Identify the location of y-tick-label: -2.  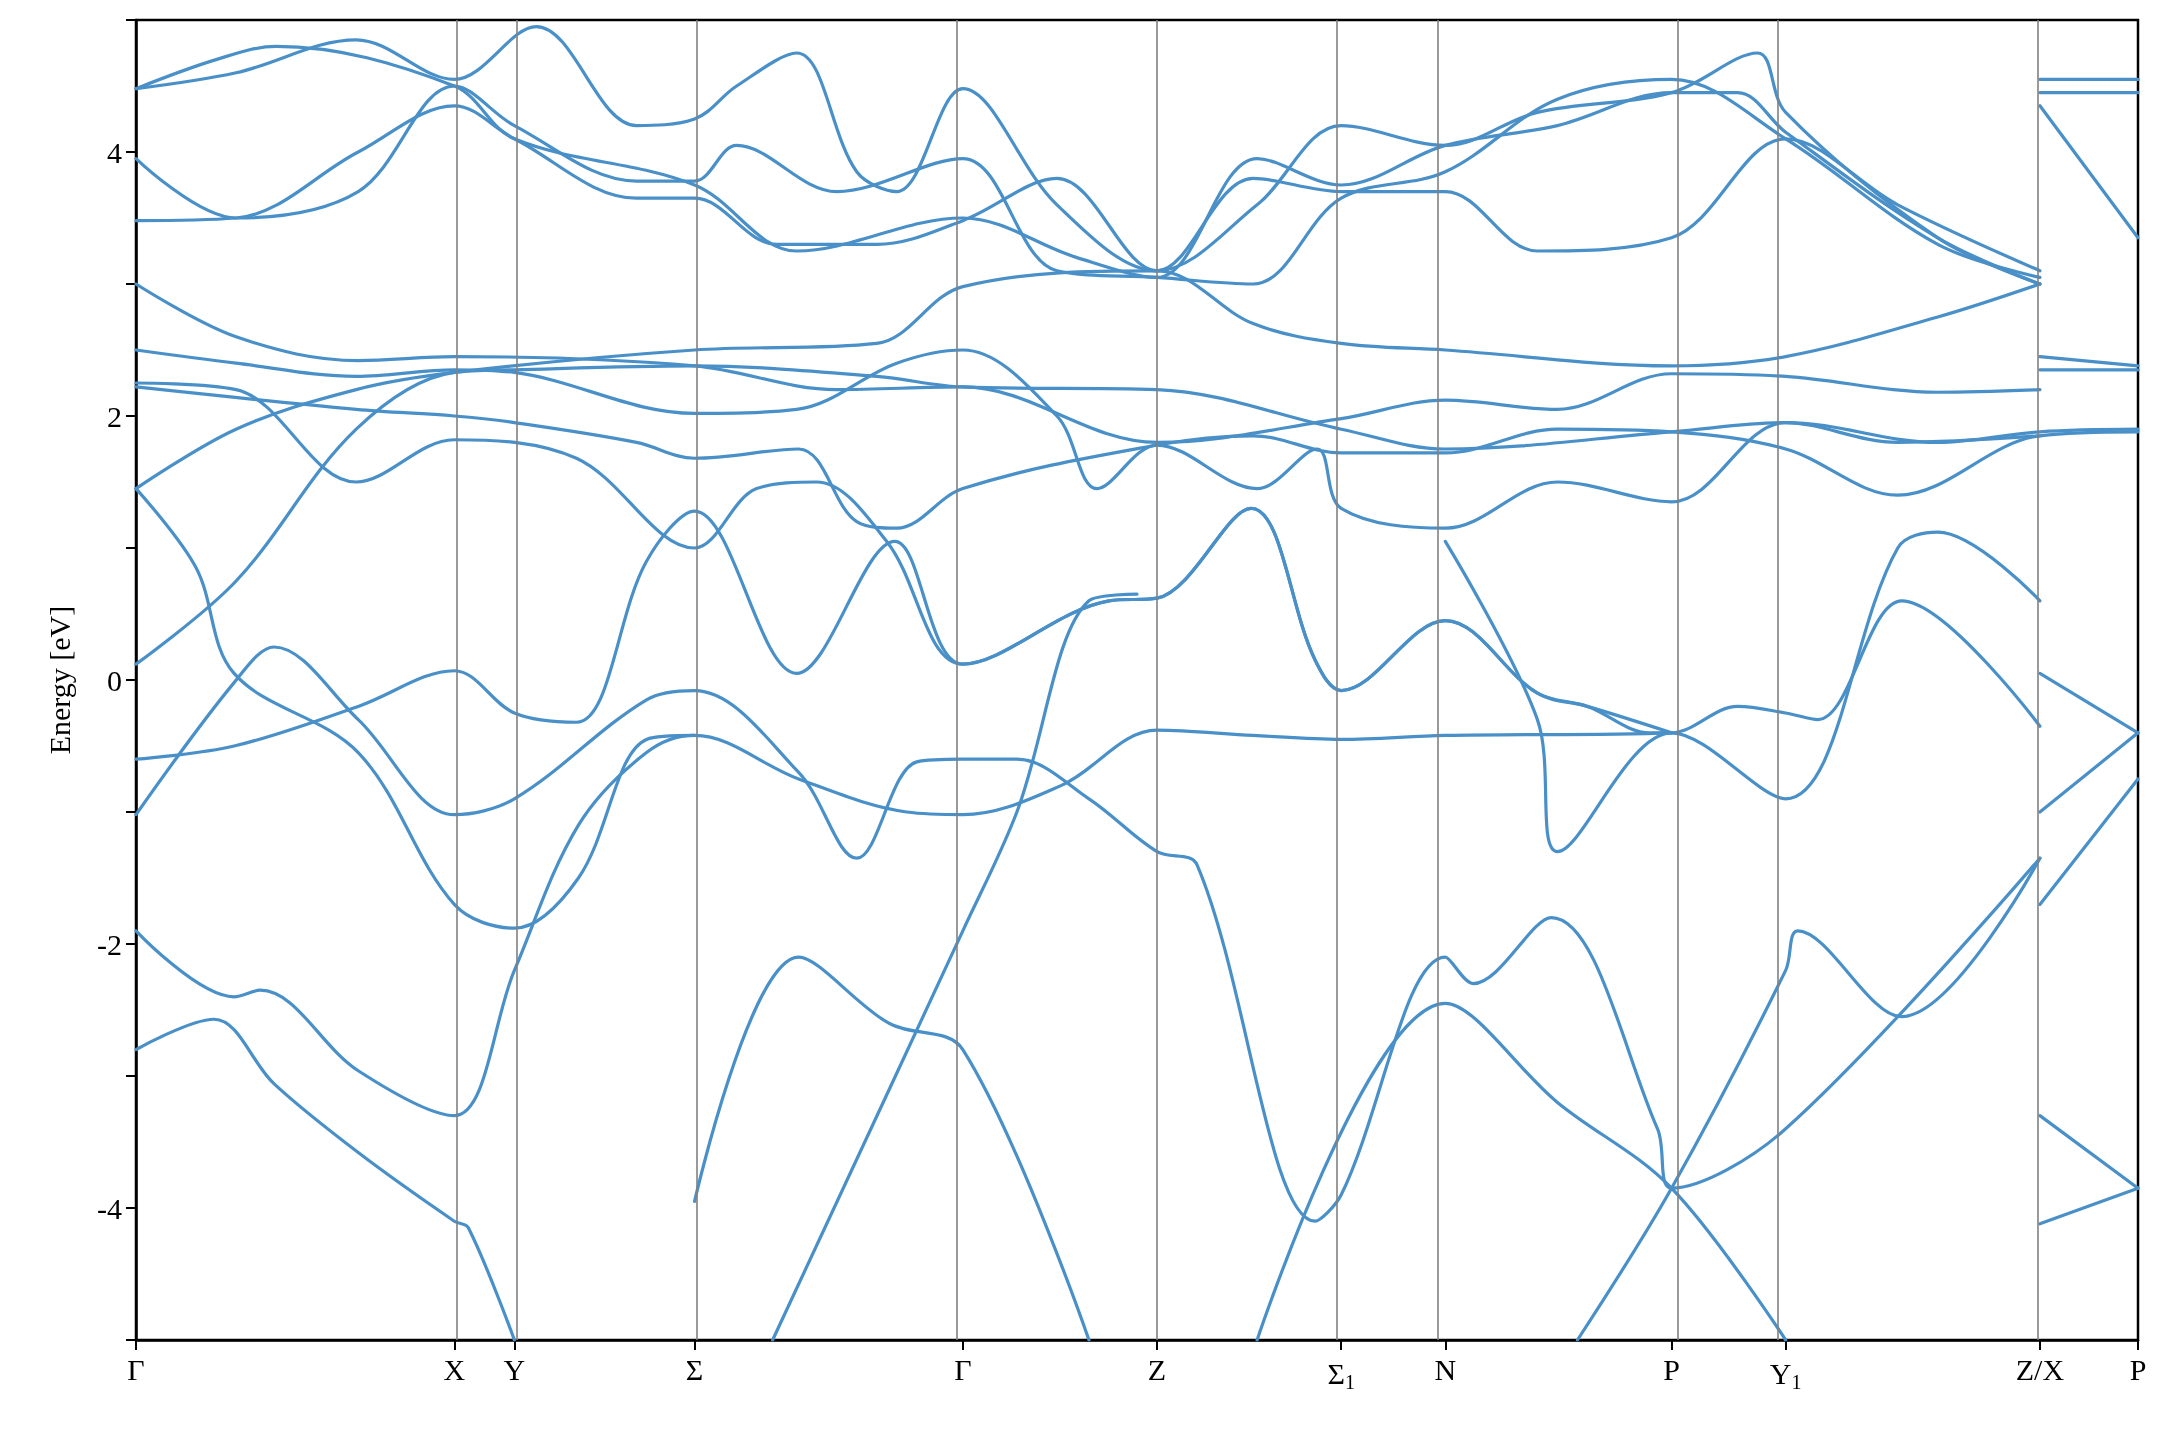
(109, 944).